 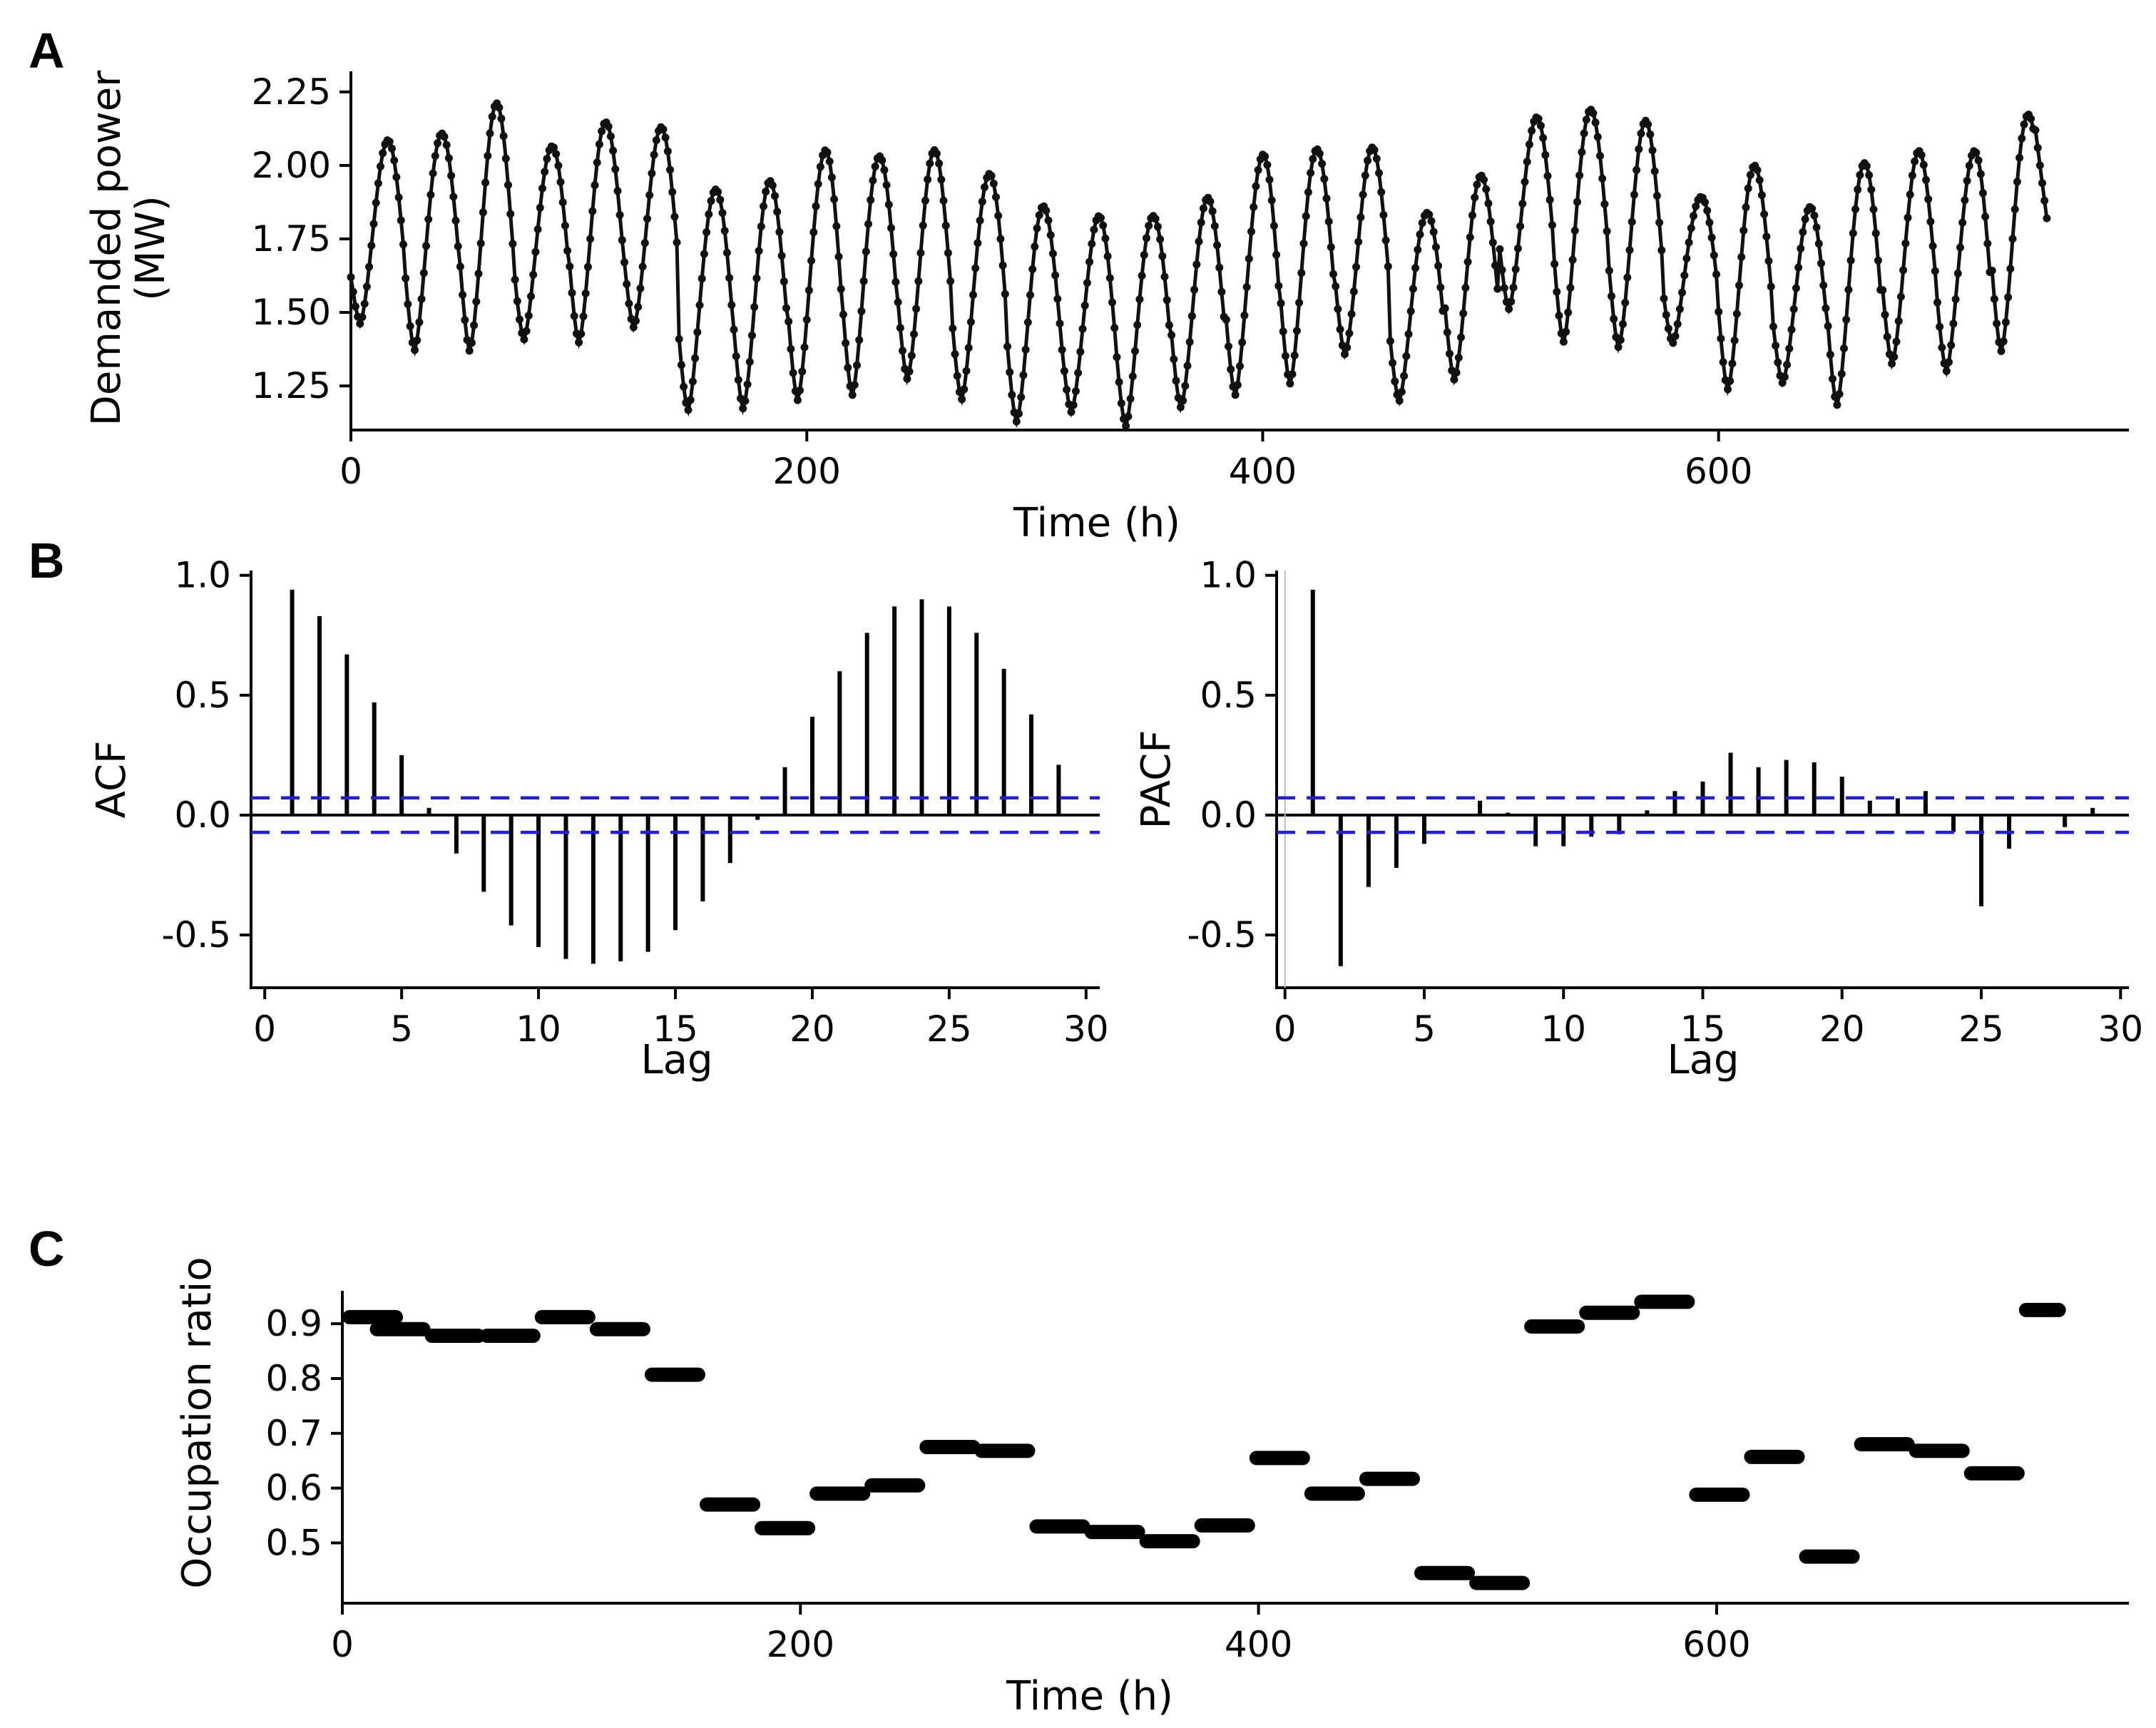 I want to click on pacf-xtick-label: 0, so click(x=1285, y=1029).